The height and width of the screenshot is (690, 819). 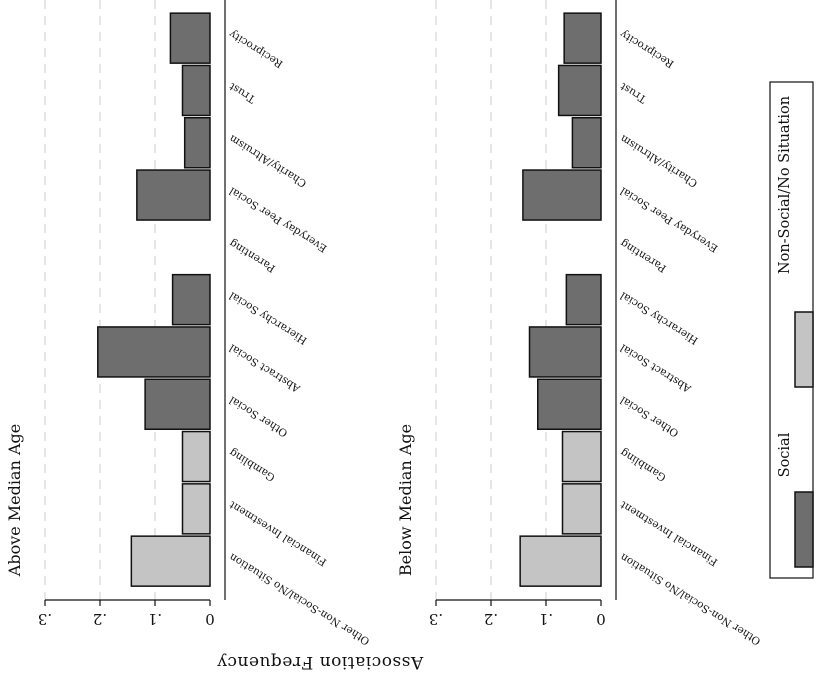 I want to click on legend-swatch-non-social, so click(x=804, y=349).